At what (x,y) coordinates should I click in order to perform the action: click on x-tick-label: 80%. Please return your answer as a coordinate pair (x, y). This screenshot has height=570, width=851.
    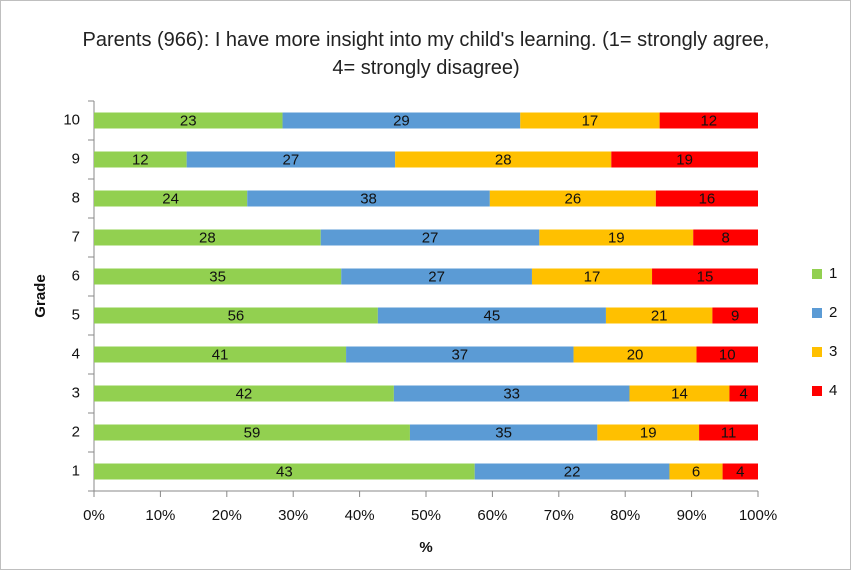
    Looking at the image, I should click on (625, 515).